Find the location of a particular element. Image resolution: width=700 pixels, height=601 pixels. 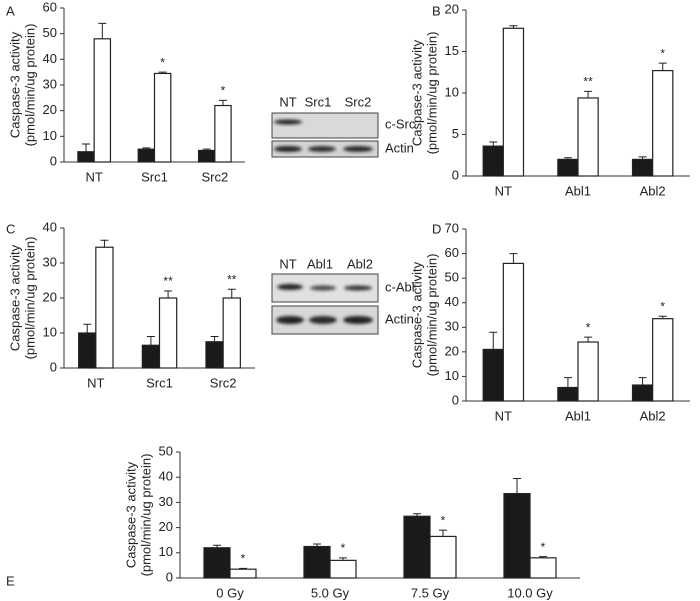

y-tick-label: 70 is located at coordinates (452, 227).